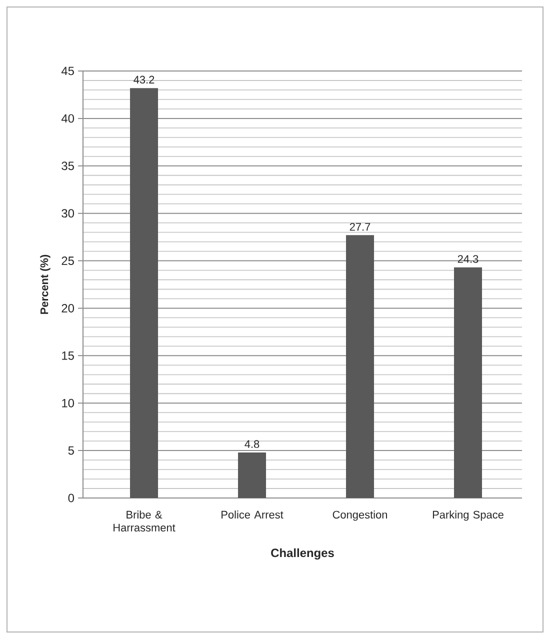 The image size is (550, 638). Describe the element at coordinates (468, 515) in the screenshot. I see `x-tick-label: Parking Space` at that location.